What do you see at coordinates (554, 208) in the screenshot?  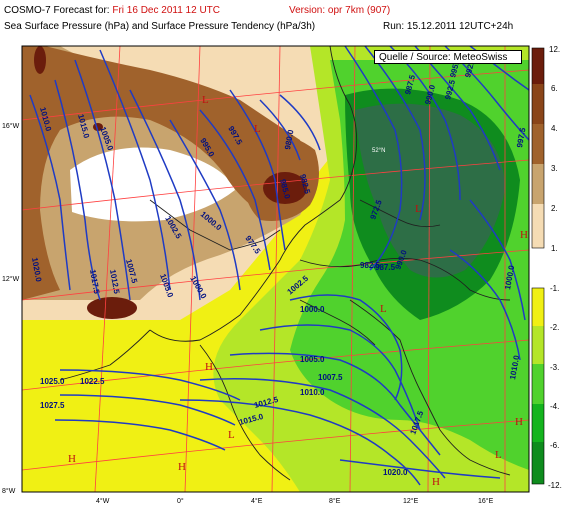 I see `colorbar-upper-label: 2.` at bounding box center [554, 208].